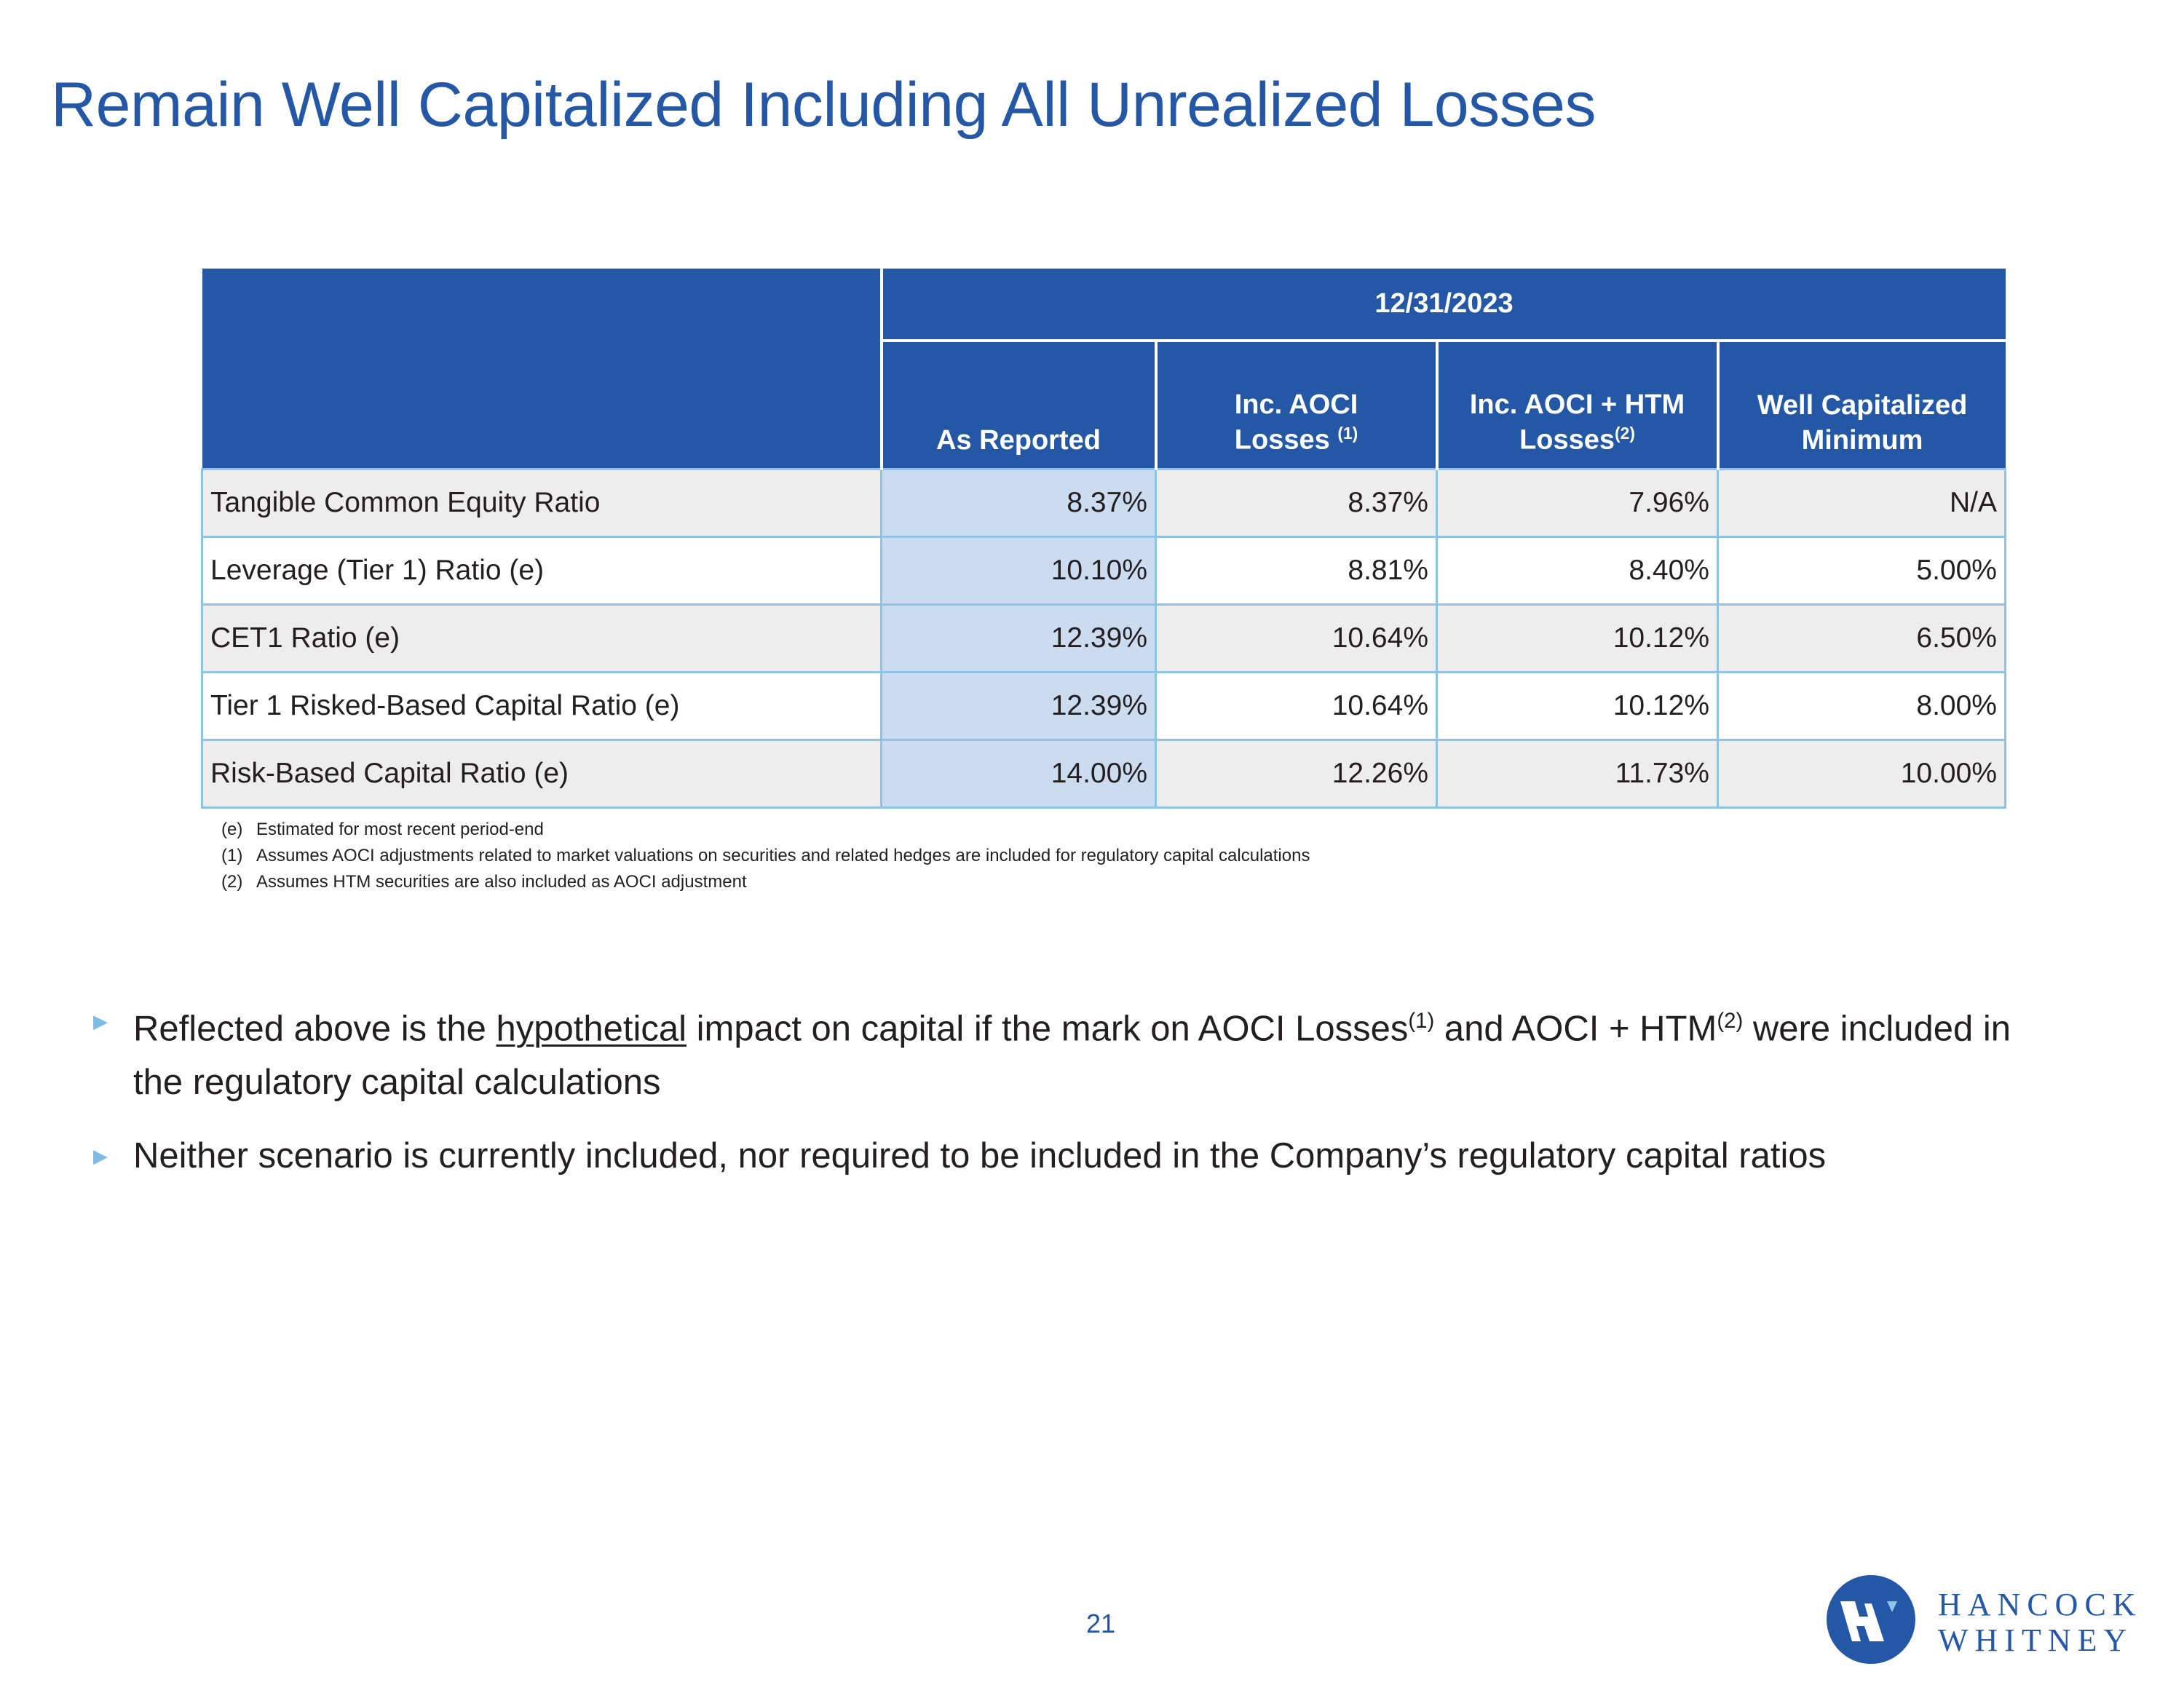 The width and height of the screenshot is (2184, 1685). What do you see at coordinates (1442, 305) in the screenshot?
I see `period-header: 12/31/2023` at bounding box center [1442, 305].